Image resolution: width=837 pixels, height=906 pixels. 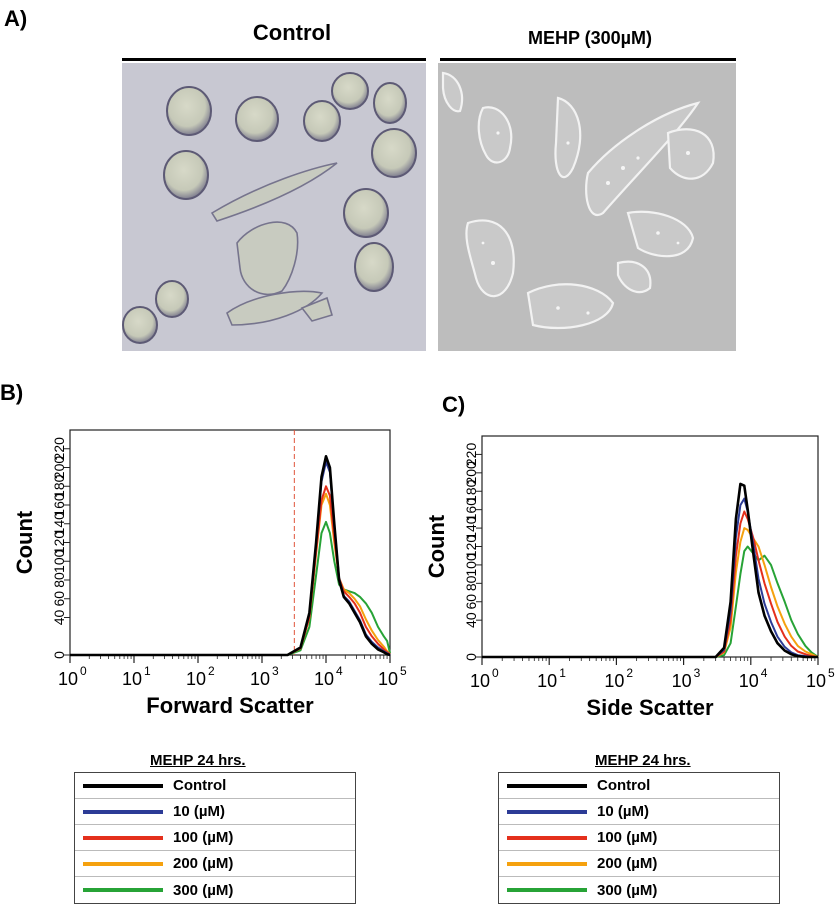 What do you see at coordinates (650, 707) in the screenshot?
I see `x-axis-label: Side Scatter` at bounding box center [650, 707].